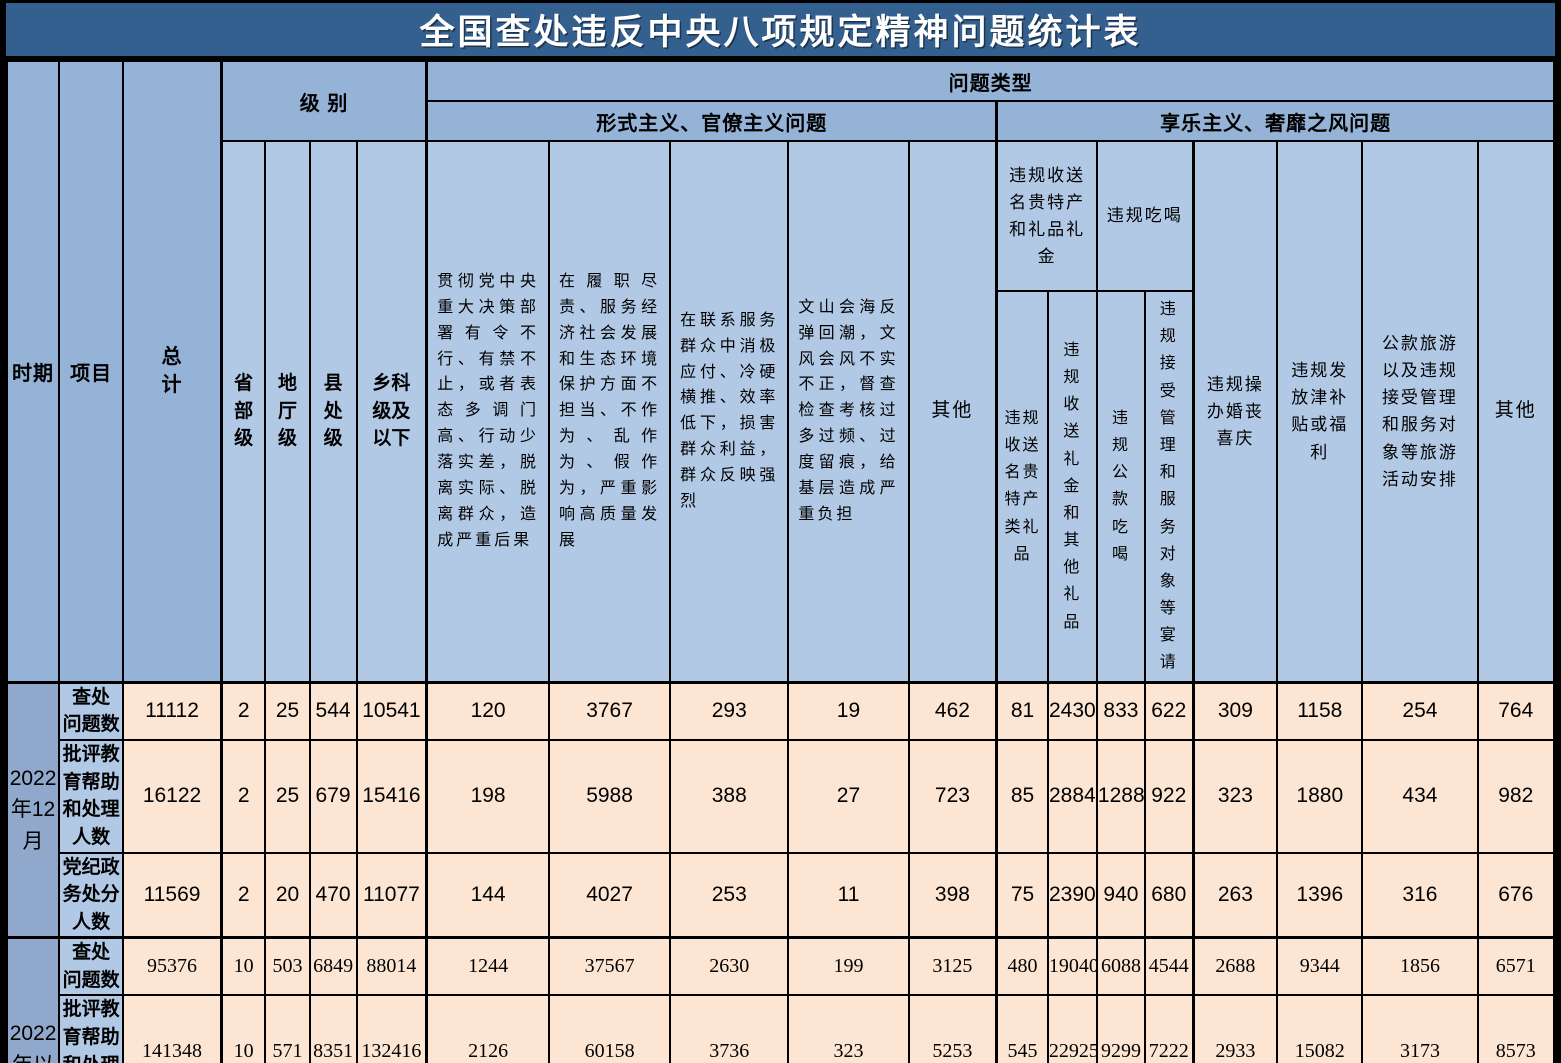  Describe the element at coordinates (391, 1028) in the screenshot. I see `value-cell: 132416` at that location.